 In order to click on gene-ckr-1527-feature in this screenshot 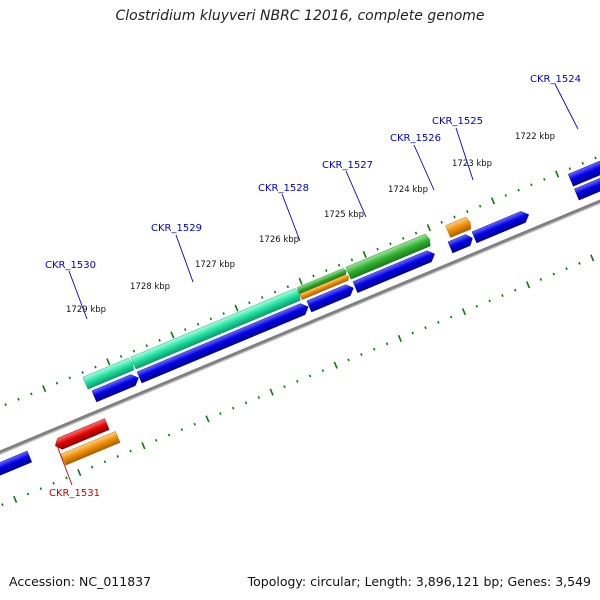, I will do `click(388, 256)`.